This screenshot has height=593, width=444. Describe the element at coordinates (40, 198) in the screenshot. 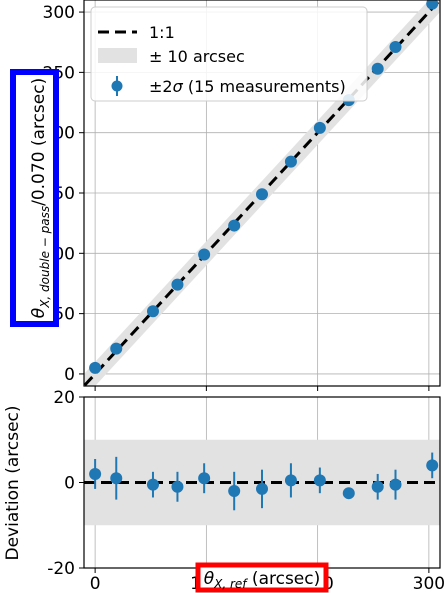

I see `svg-text:θX, double − pass/0.070 (arcse: θX, double − pass/0.070 (arcsec)` at that location.